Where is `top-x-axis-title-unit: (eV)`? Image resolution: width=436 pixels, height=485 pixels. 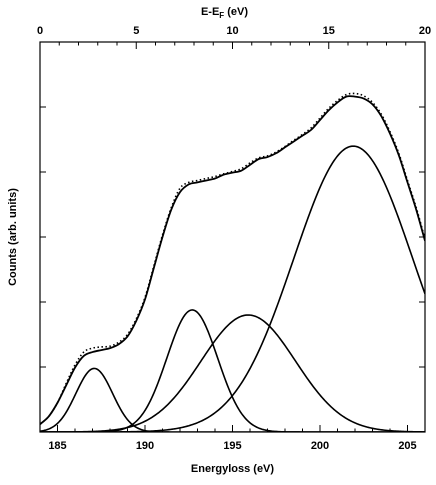
top-x-axis-title-unit: (eV) is located at coordinates (236, 12).